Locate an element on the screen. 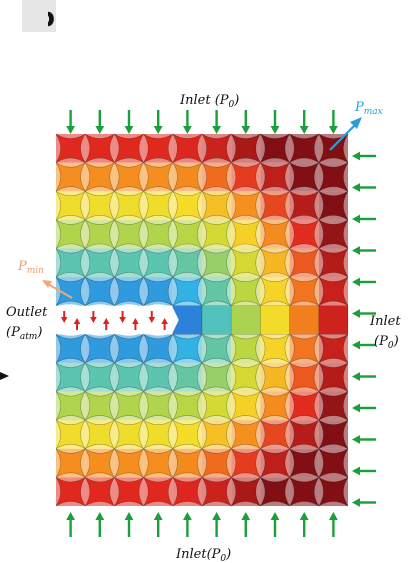 This screenshot has height=563, width=408. panel-letter: b is located at coordinates (45, 18).